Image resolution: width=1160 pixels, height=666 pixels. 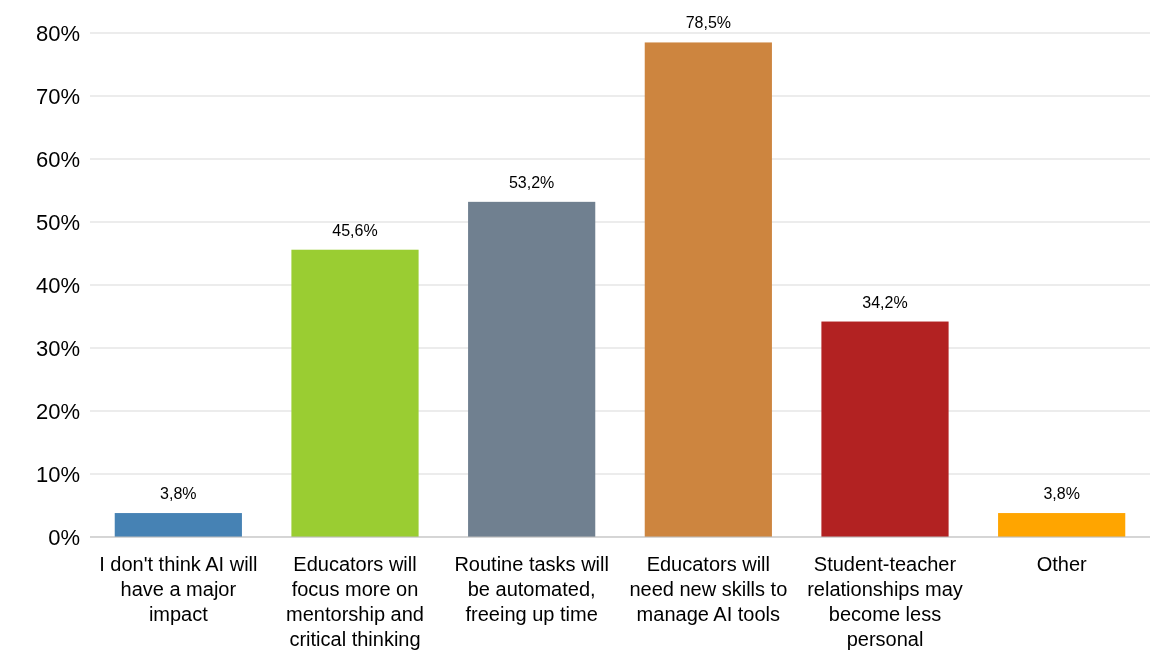 What do you see at coordinates (531, 182) in the screenshot?
I see `data-label: 53,2%` at bounding box center [531, 182].